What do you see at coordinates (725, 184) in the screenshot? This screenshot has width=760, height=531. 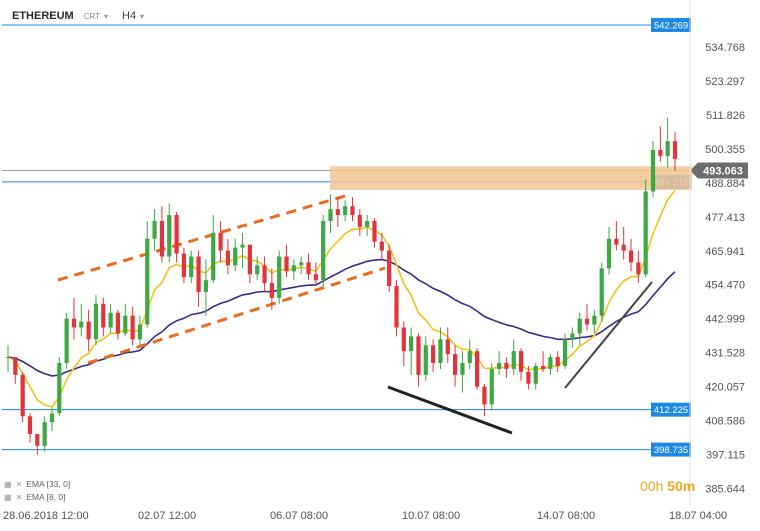 I see `y-tick-label: 488.884` at bounding box center [725, 184].